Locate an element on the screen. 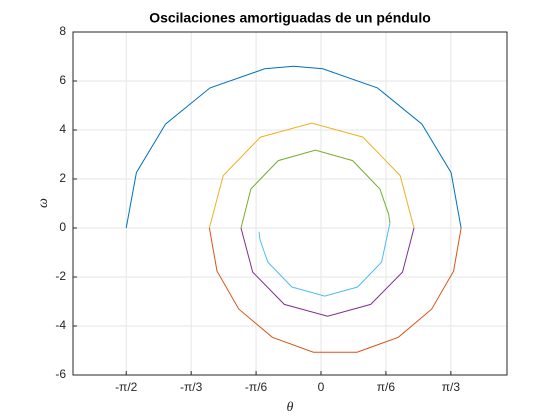 The image size is (560, 420). y-tick-label: -6 is located at coordinates (60, 374).